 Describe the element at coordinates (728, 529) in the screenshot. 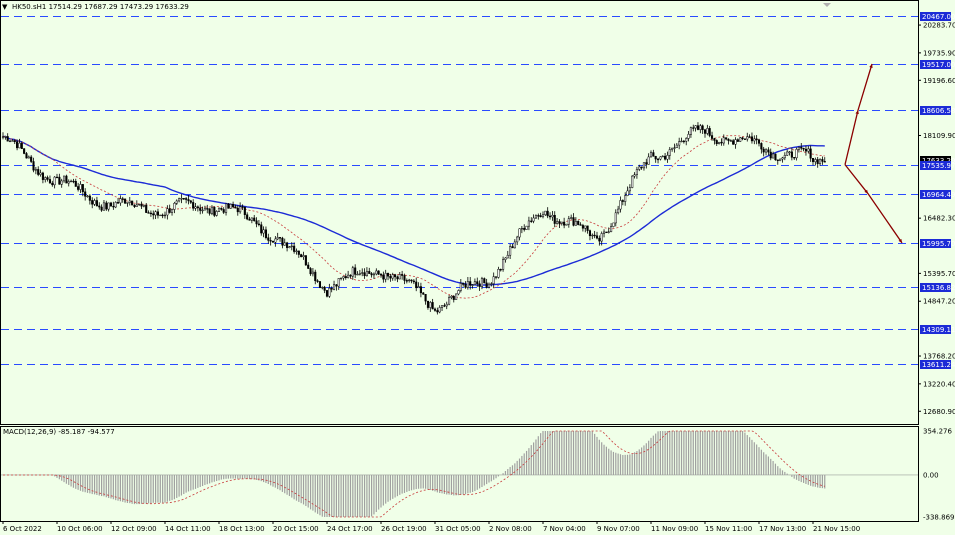

I see `time-tick-label: 15 Nov 11:00` at that location.